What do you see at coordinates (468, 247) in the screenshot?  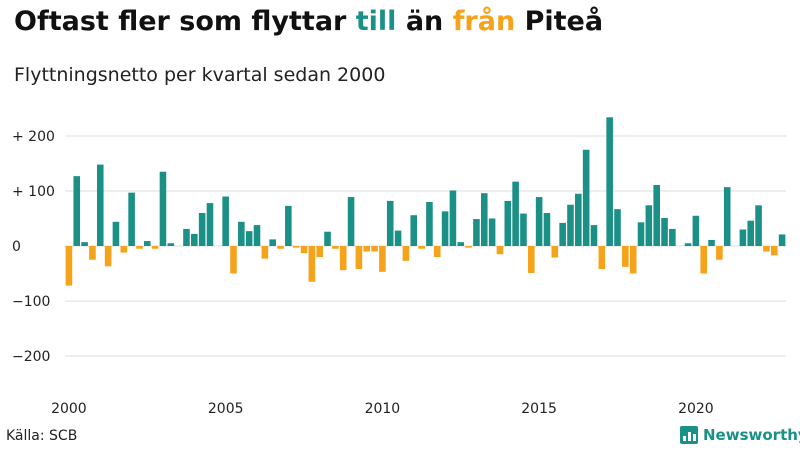 I see `bar-2012-Q4` at bounding box center [468, 247].